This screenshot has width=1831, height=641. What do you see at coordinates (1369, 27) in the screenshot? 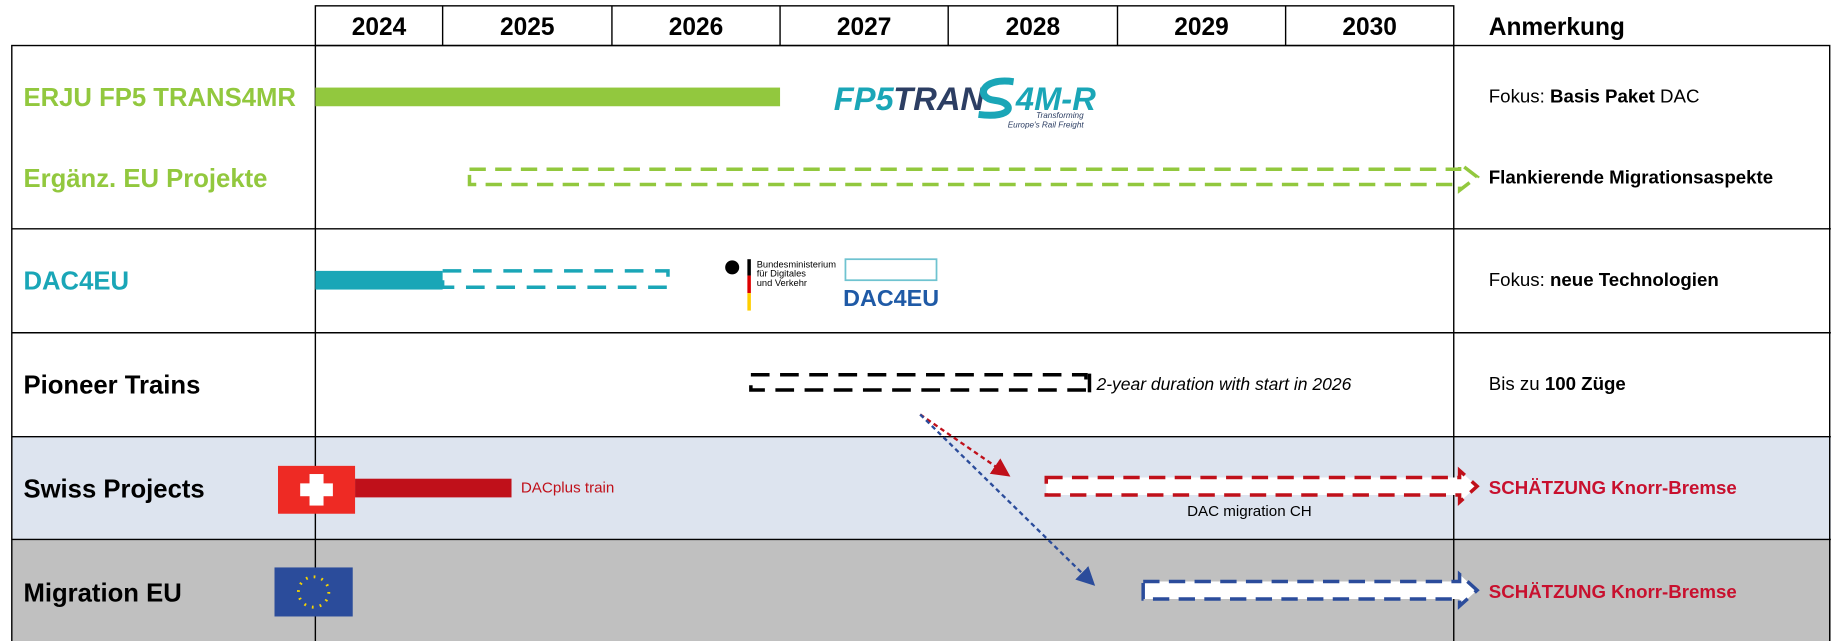
I see `year: 2030` at bounding box center [1369, 27].